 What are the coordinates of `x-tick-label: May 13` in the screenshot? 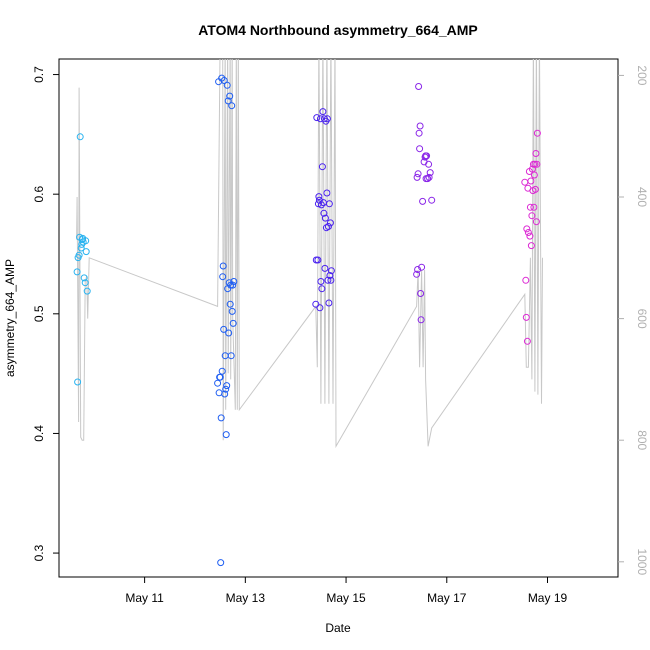 It's located at (246, 598).